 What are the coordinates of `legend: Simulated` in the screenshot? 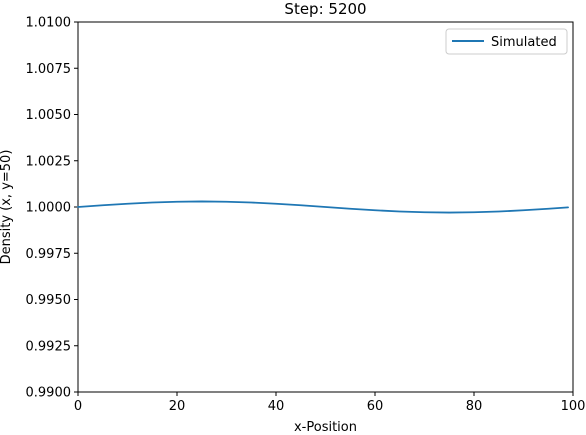 It's located at (506, 41).